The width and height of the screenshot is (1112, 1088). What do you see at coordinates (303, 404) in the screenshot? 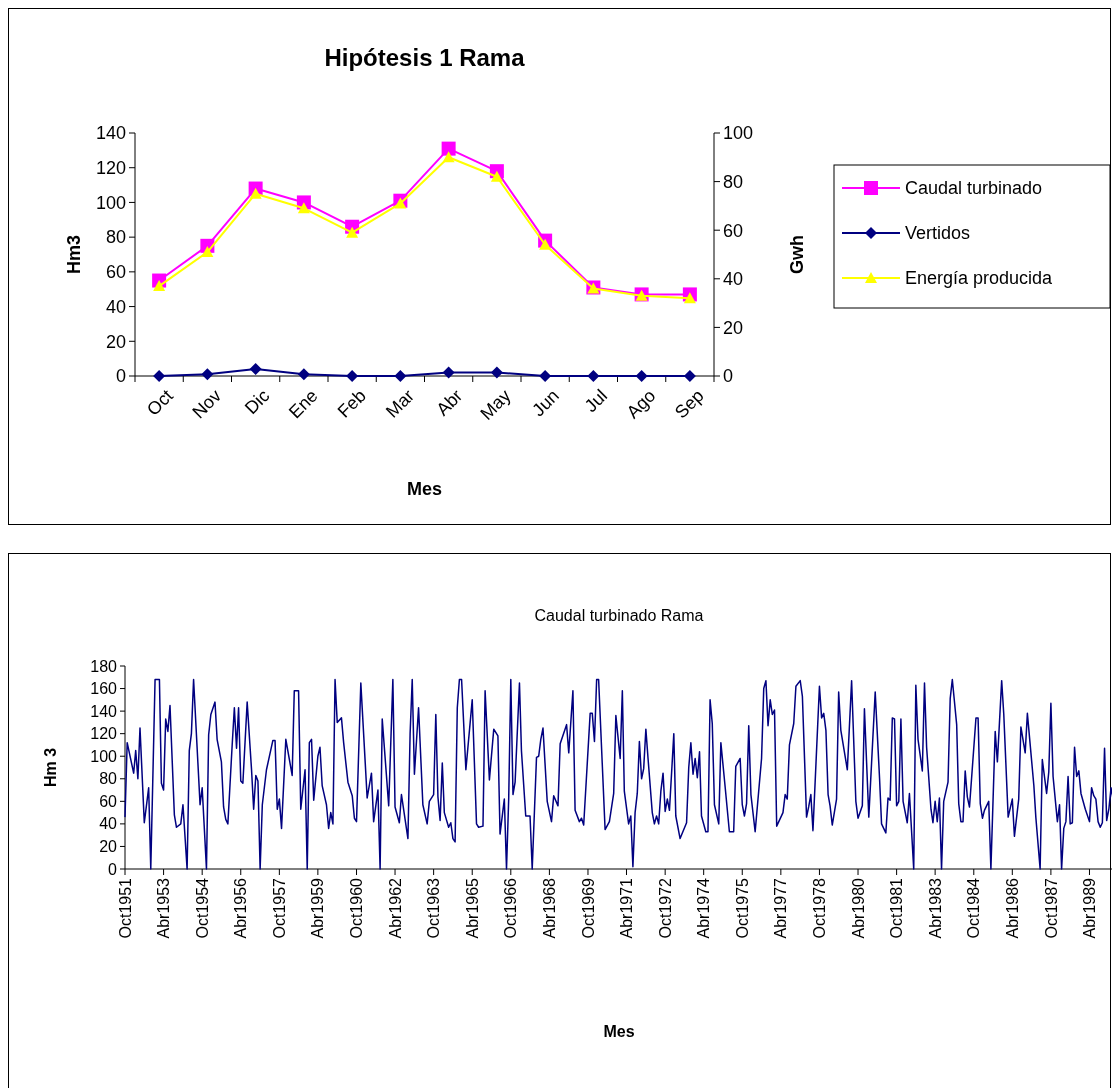
I see `x-tick-label: Ene` at bounding box center [303, 404].